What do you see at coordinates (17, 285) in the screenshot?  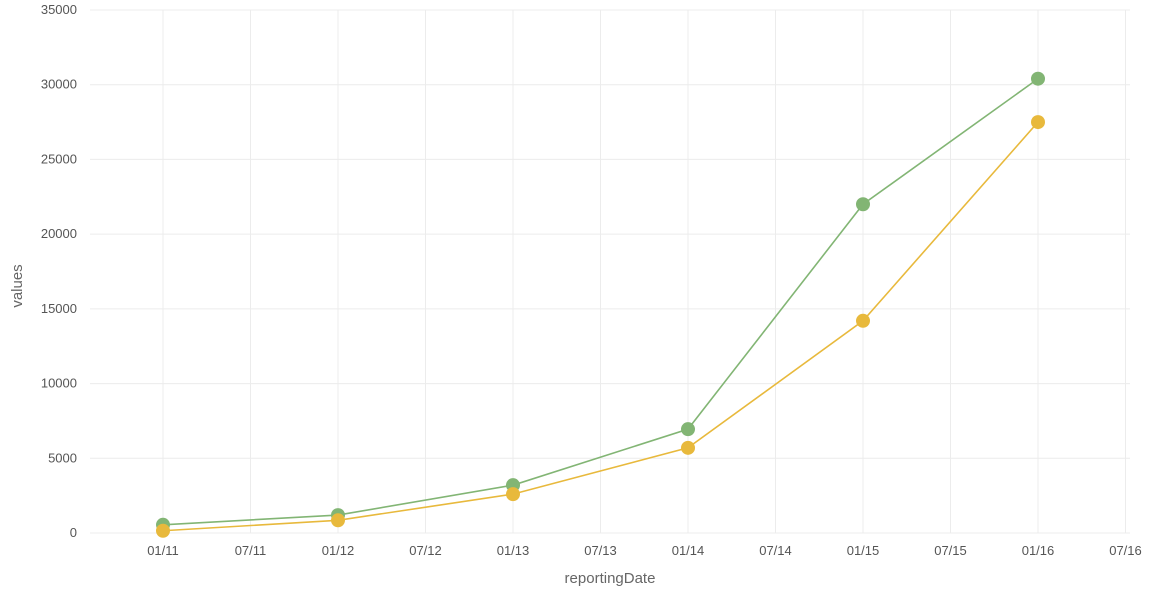 I see `y-axis-label: values` at bounding box center [17, 285].